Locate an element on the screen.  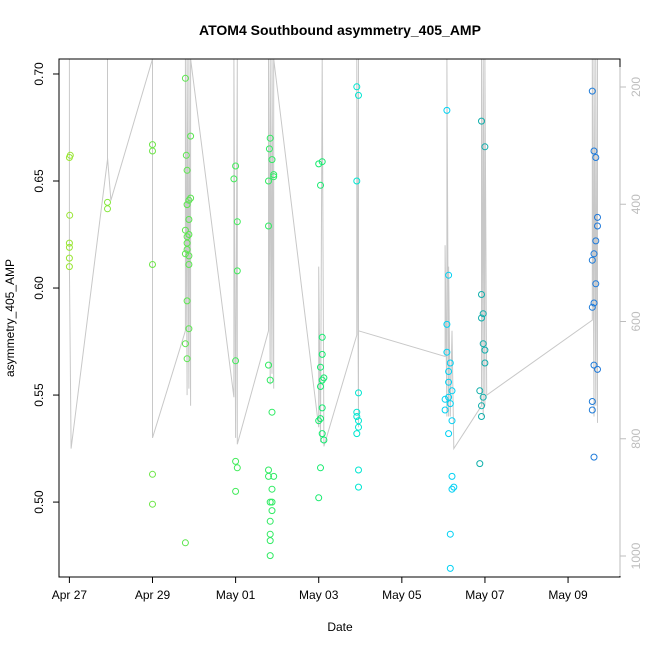
x-tick-label: May 09 is located at coordinates (568, 595).